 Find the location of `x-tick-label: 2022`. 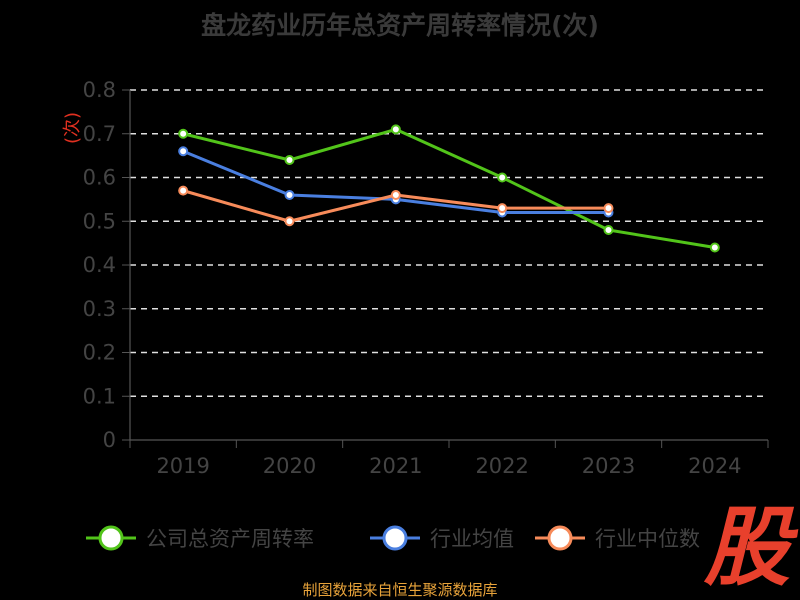

x-tick-label: 2022 is located at coordinates (501, 466).